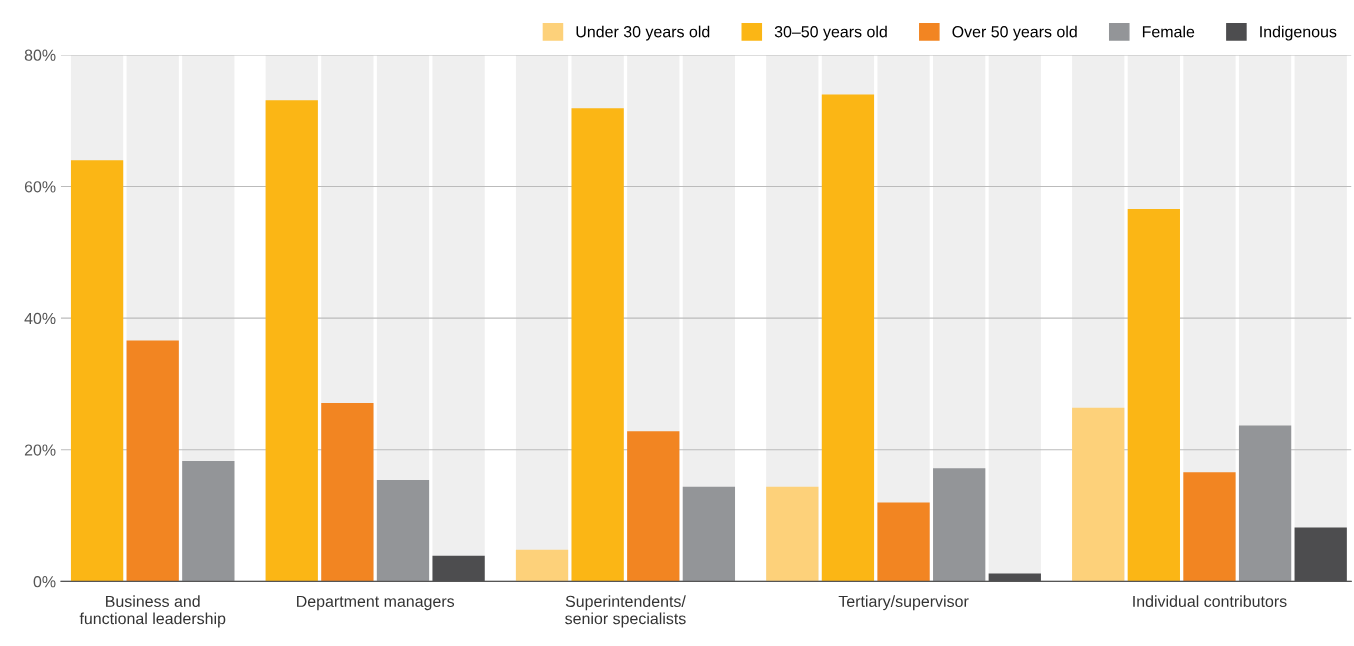 The image size is (1354, 646). Describe the element at coordinates (44, 582) in the screenshot. I see `y-tick-label: 0%` at that location.